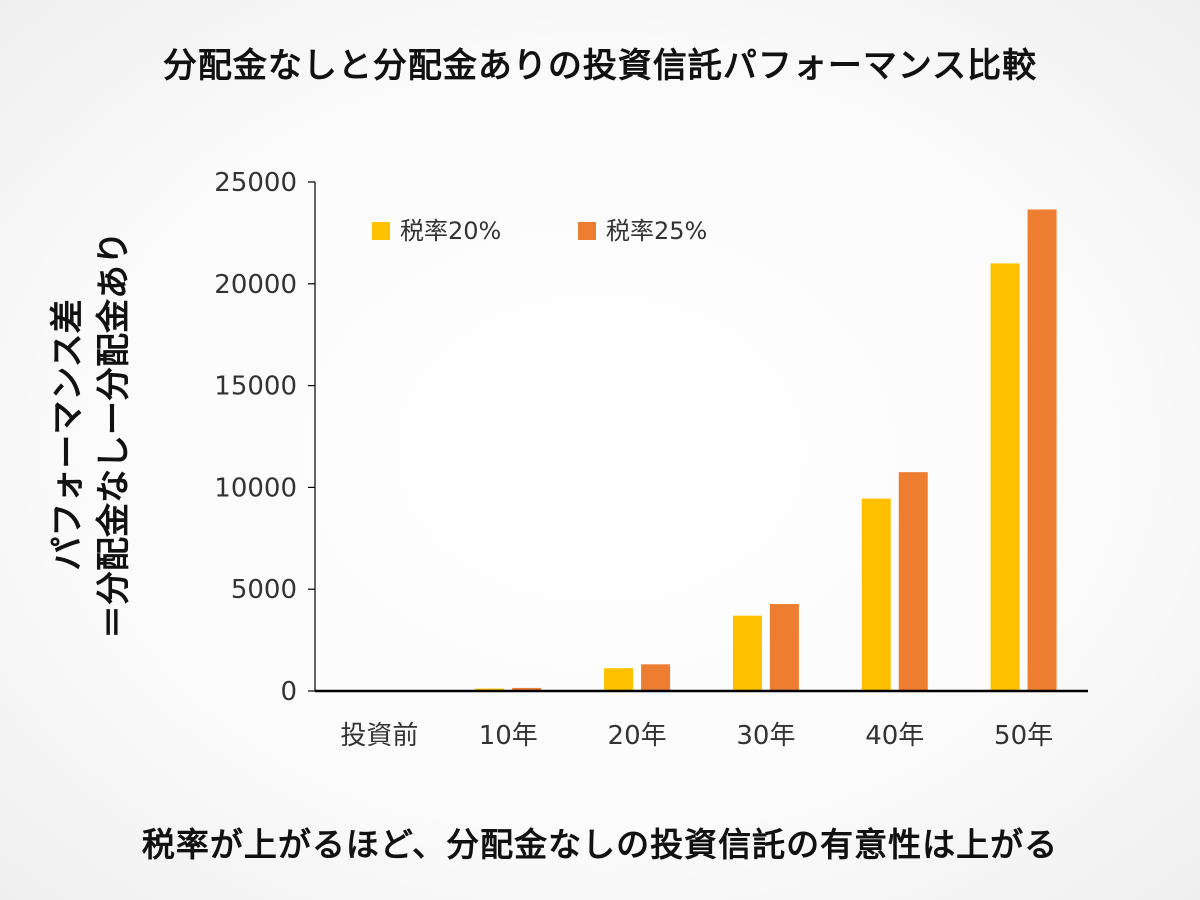 The width and height of the screenshot is (1200, 900). What do you see at coordinates (288, 692) in the screenshot?
I see `y-tick-label: 0` at bounding box center [288, 692].